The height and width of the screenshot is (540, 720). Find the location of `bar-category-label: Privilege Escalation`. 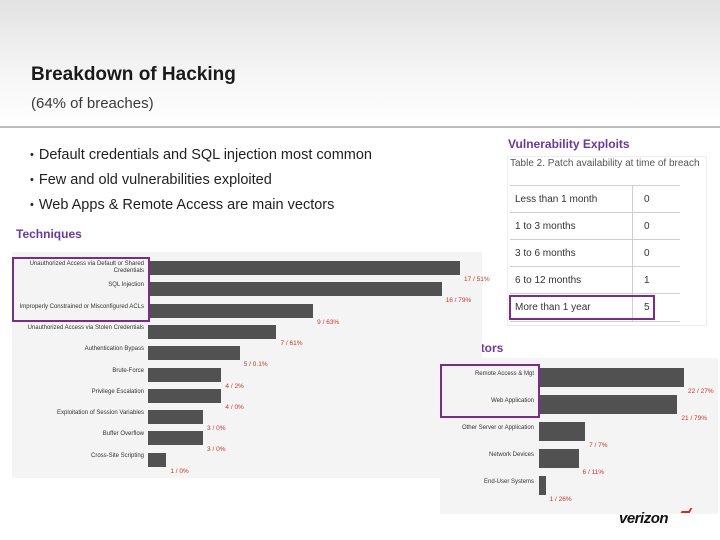

bar-category-label: Privilege Escalation is located at coordinates (117, 391).